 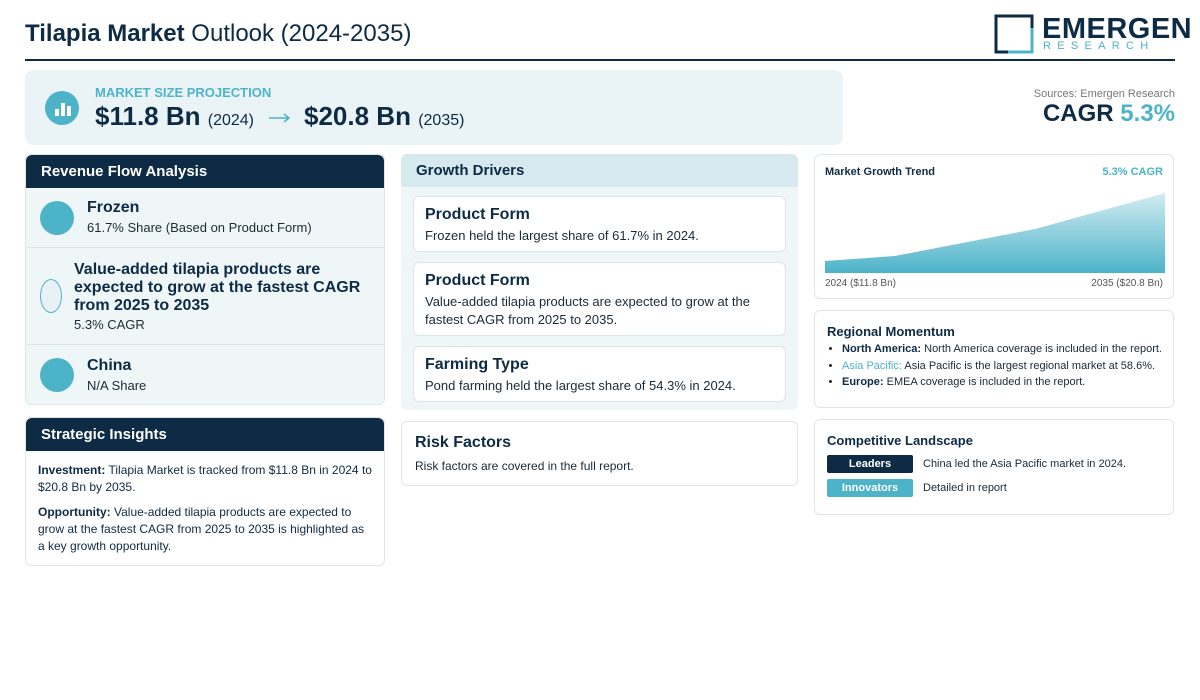 I want to click on item-detail: 5.3% CAGR, so click(x=109, y=324).